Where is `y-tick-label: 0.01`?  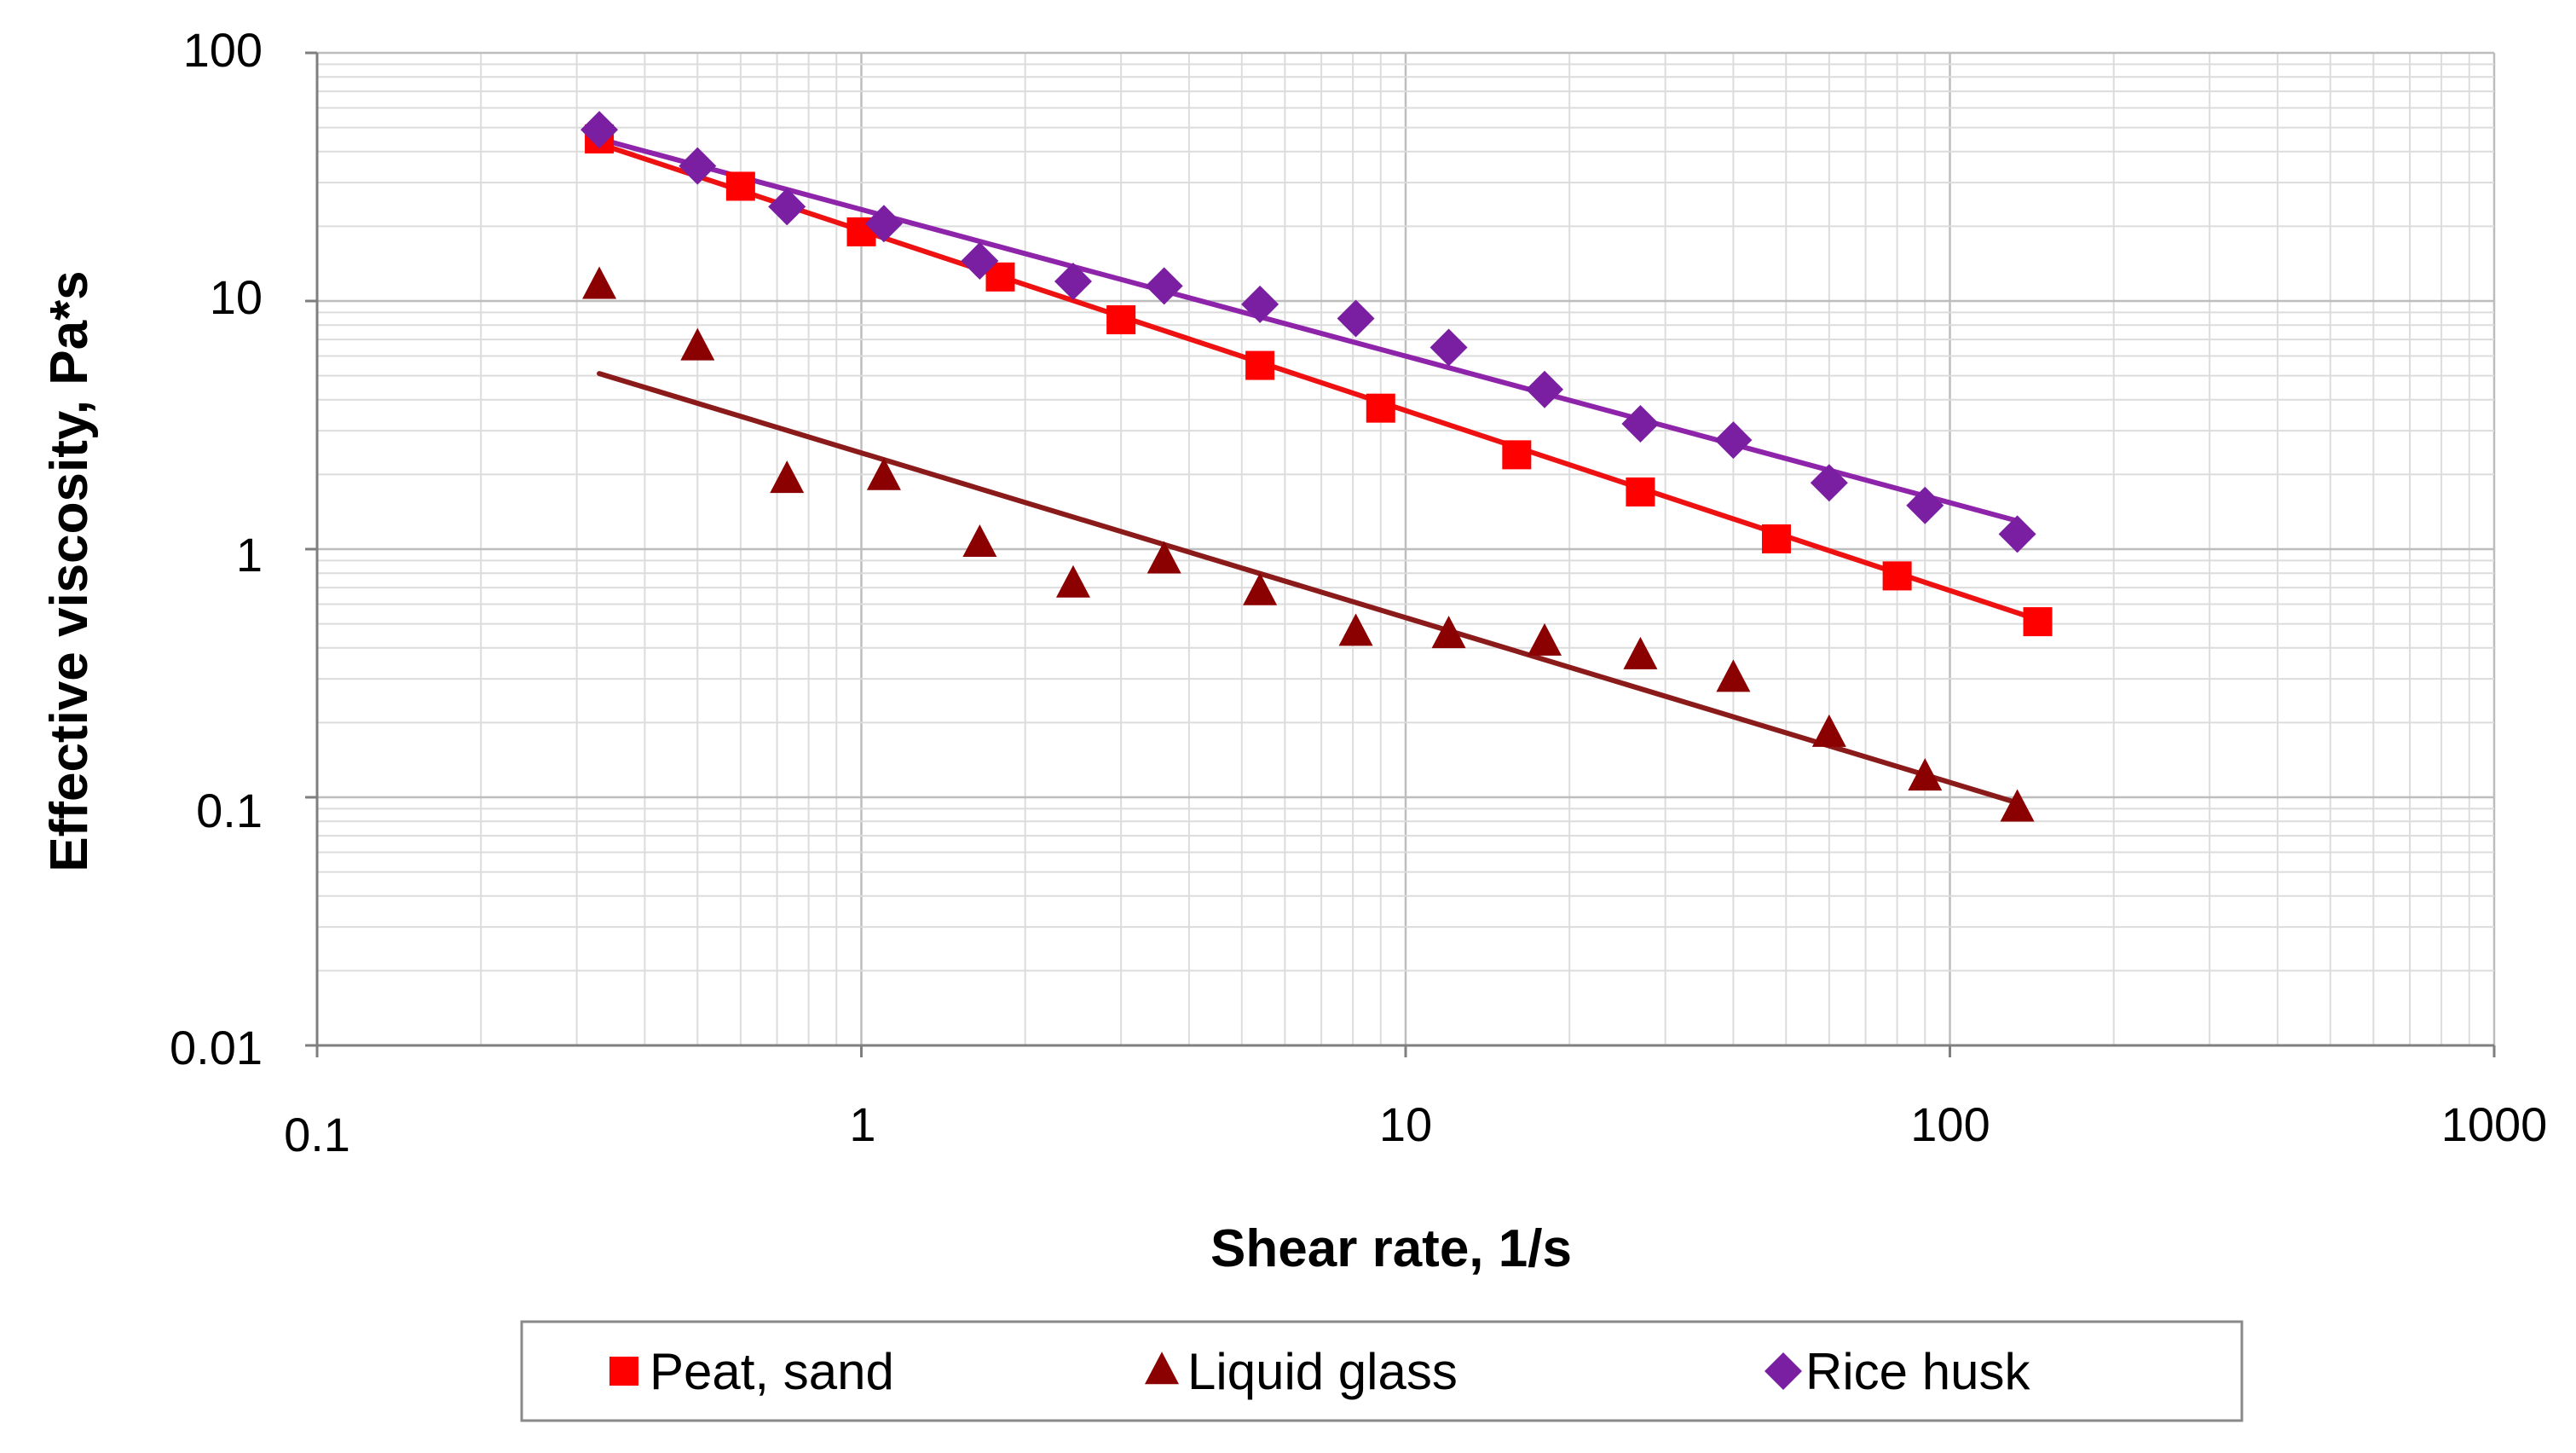
y-tick-label: 0.01 is located at coordinates (216, 1048).